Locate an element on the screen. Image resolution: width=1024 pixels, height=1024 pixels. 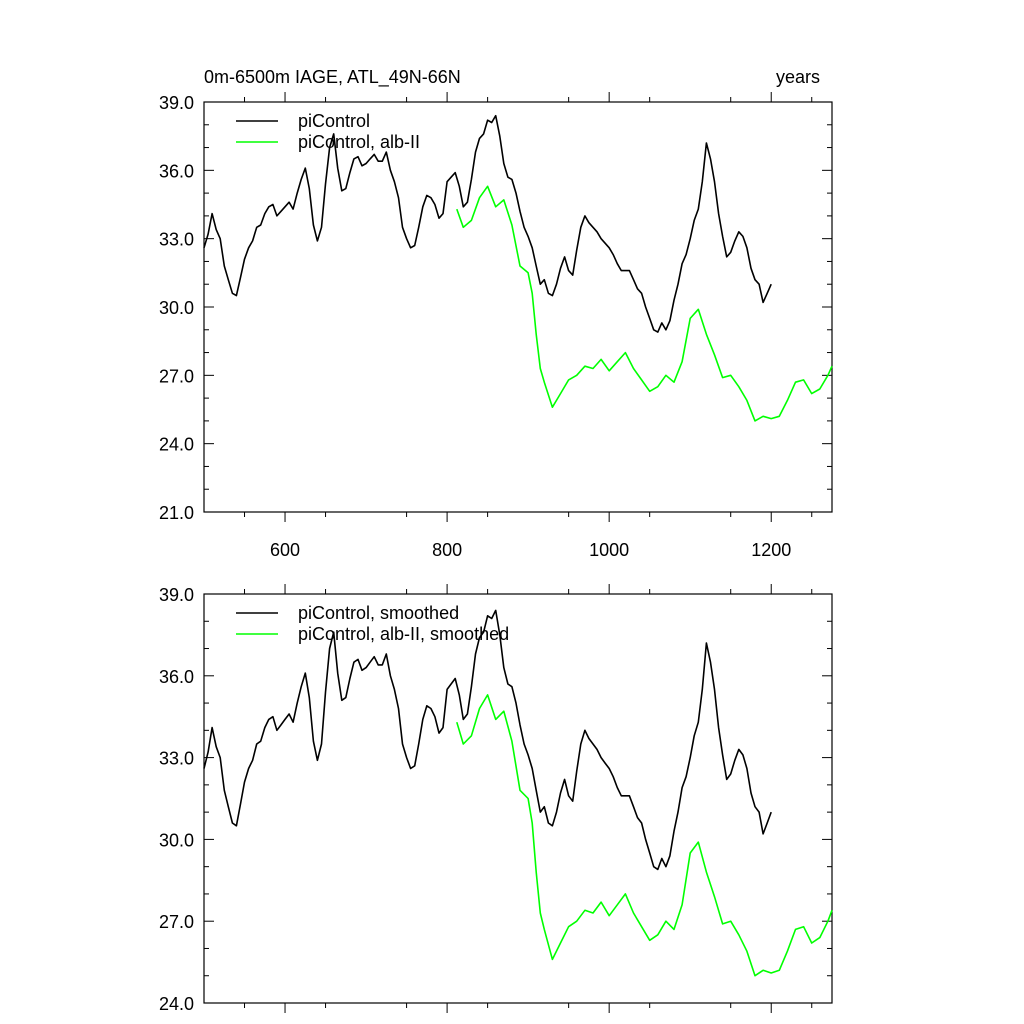
legend-label: piControl, alb-II, smoothed is located at coordinates (403, 634).